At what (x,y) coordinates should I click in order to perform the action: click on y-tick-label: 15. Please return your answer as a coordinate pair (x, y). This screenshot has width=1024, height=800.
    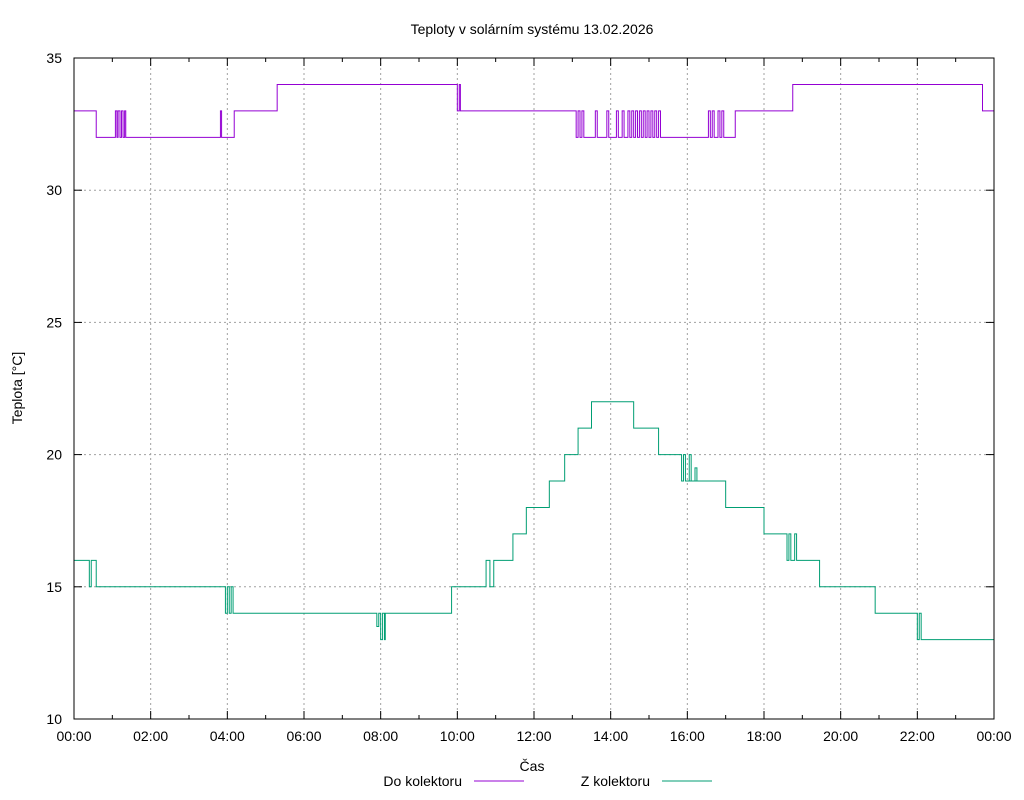
    Looking at the image, I should click on (54, 587).